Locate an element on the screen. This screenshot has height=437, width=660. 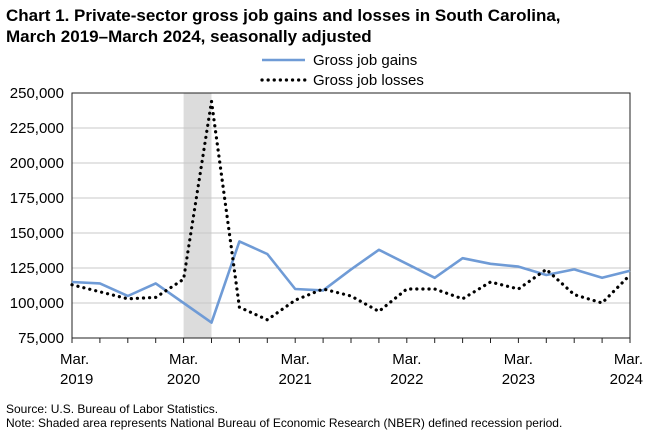
source-note: Source: U.S. Bureau of Labor Statistics. is located at coordinates (112, 409).